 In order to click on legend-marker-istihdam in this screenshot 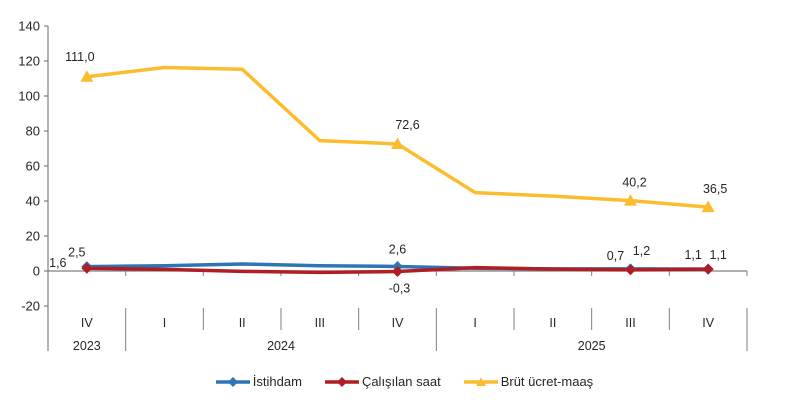, I will do `click(232, 381)`.